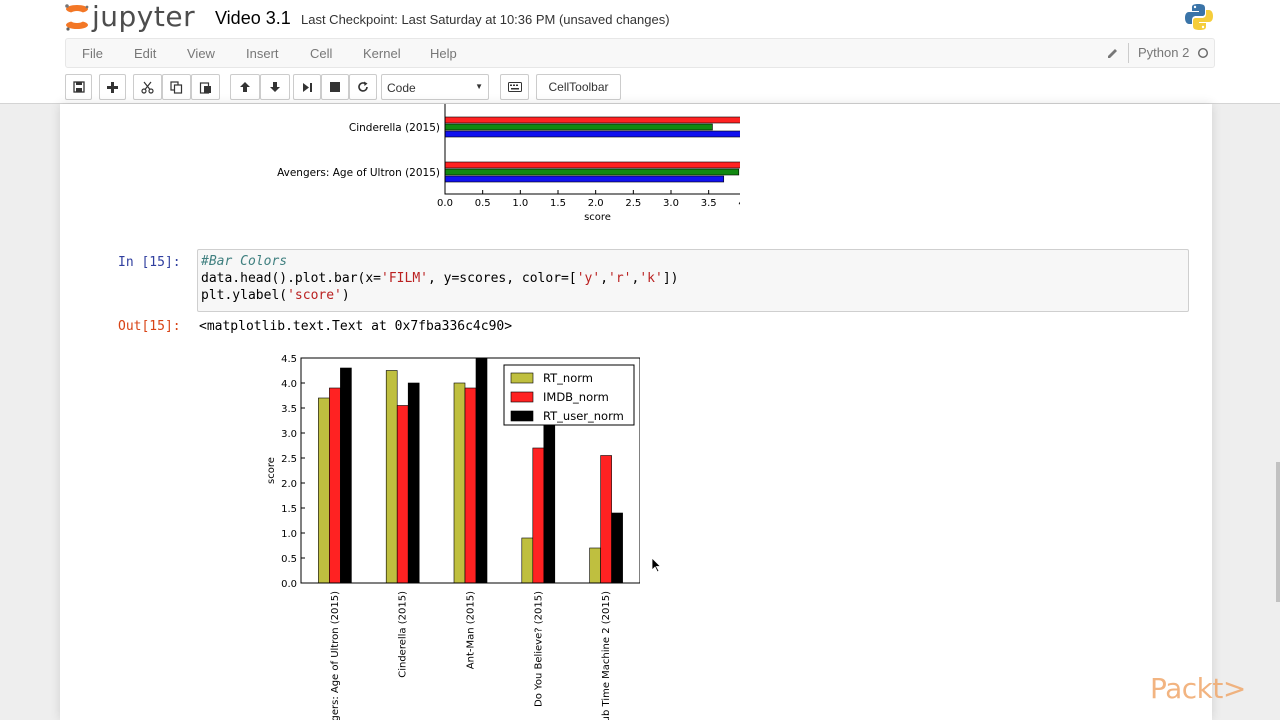  I want to click on stop-icon, so click(335, 87).